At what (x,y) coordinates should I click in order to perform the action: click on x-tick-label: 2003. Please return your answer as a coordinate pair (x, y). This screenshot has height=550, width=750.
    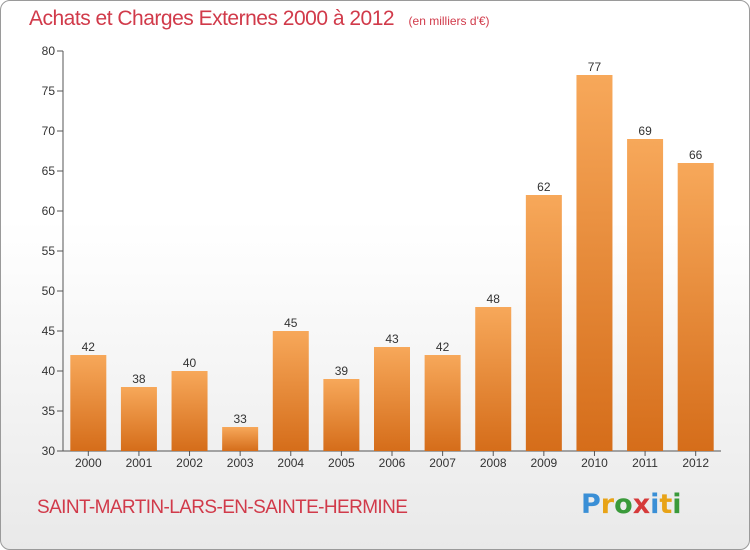
    Looking at the image, I should click on (240, 463).